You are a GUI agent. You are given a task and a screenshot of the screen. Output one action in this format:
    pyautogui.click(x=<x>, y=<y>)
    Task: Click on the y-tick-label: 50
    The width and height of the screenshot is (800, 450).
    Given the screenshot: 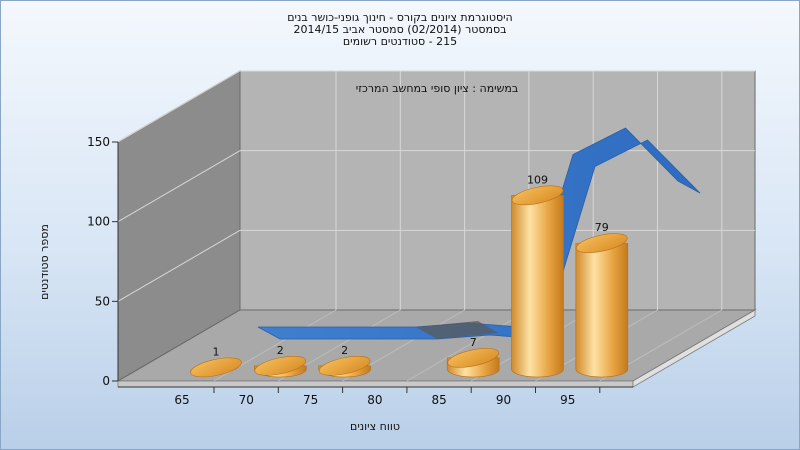 What is the action you would take?
    pyautogui.click(x=102, y=301)
    